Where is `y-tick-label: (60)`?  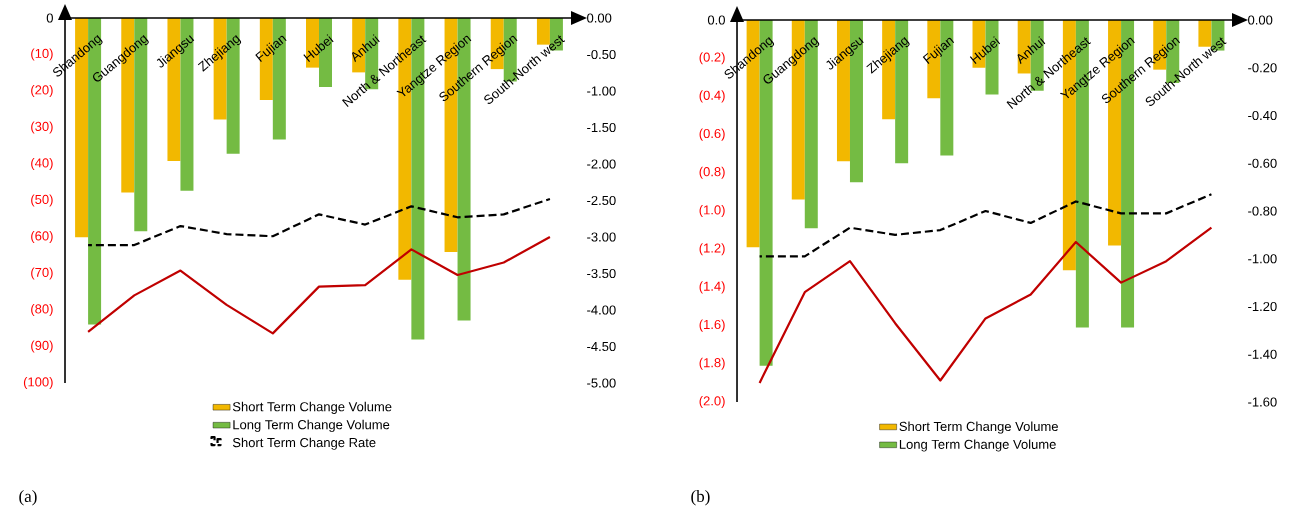 y-tick-label: (60) is located at coordinates (42, 237).